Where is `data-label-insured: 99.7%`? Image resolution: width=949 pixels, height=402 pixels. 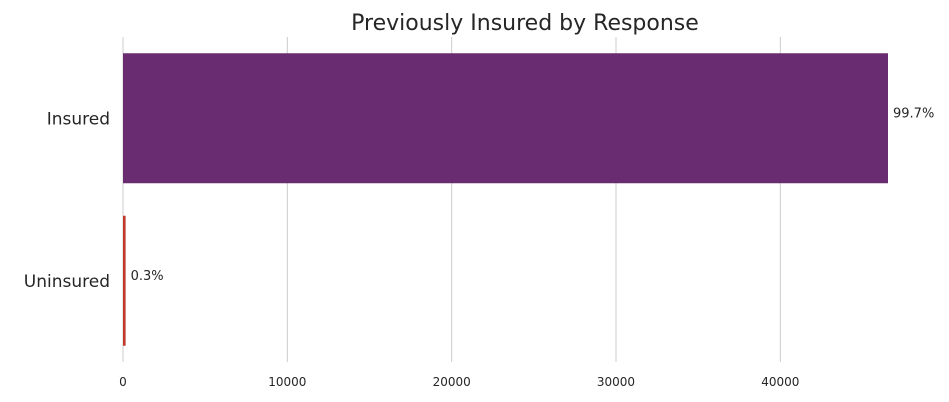
data-label-insured: 99.7% is located at coordinates (913, 113).